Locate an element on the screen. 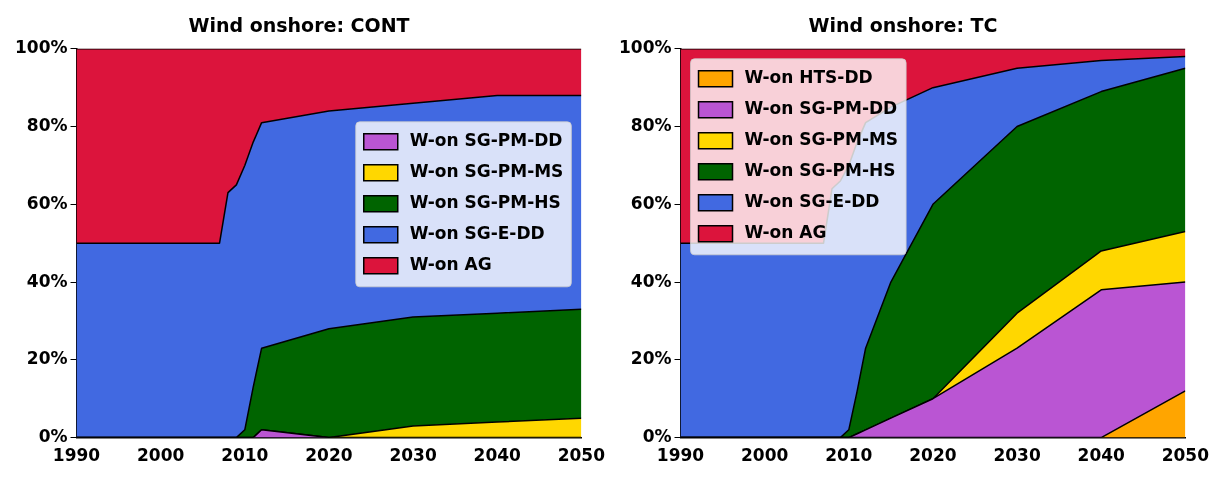 The width and height of the screenshot is (1221, 478). legend-label: W-on HTS-DD is located at coordinates (808, 77).